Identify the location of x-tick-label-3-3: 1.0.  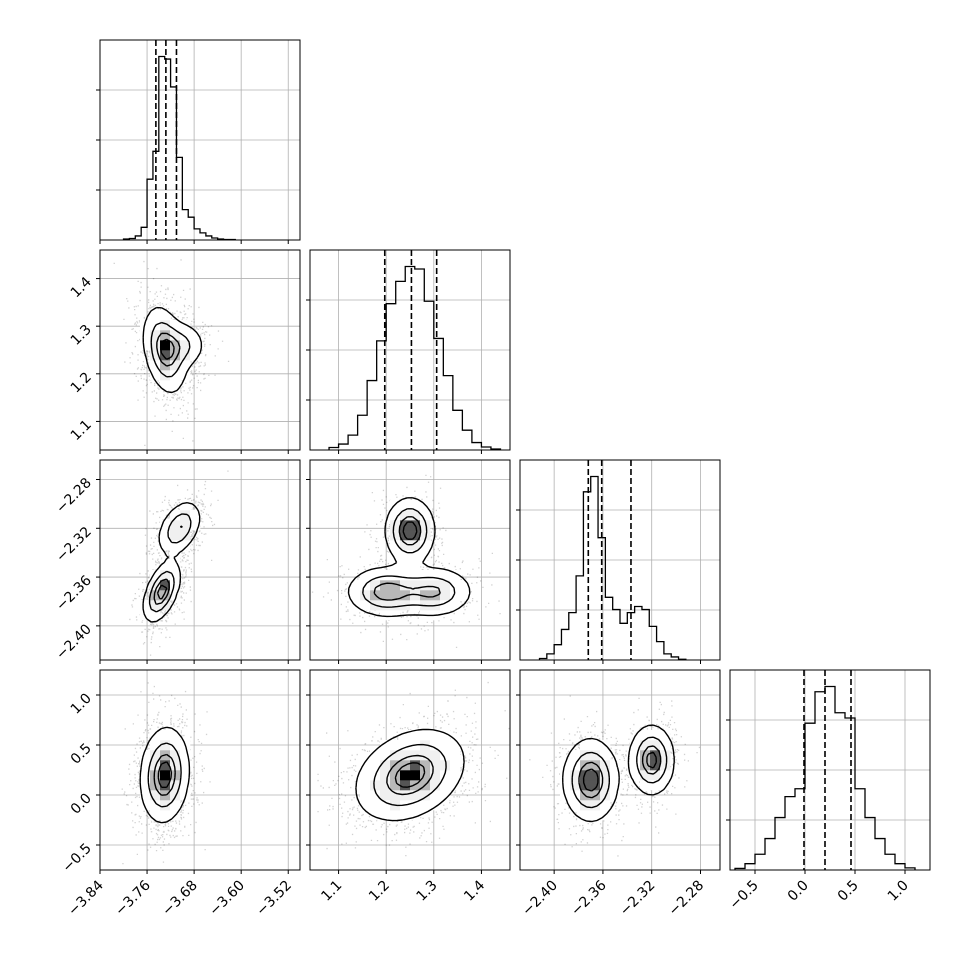
(898, 891).